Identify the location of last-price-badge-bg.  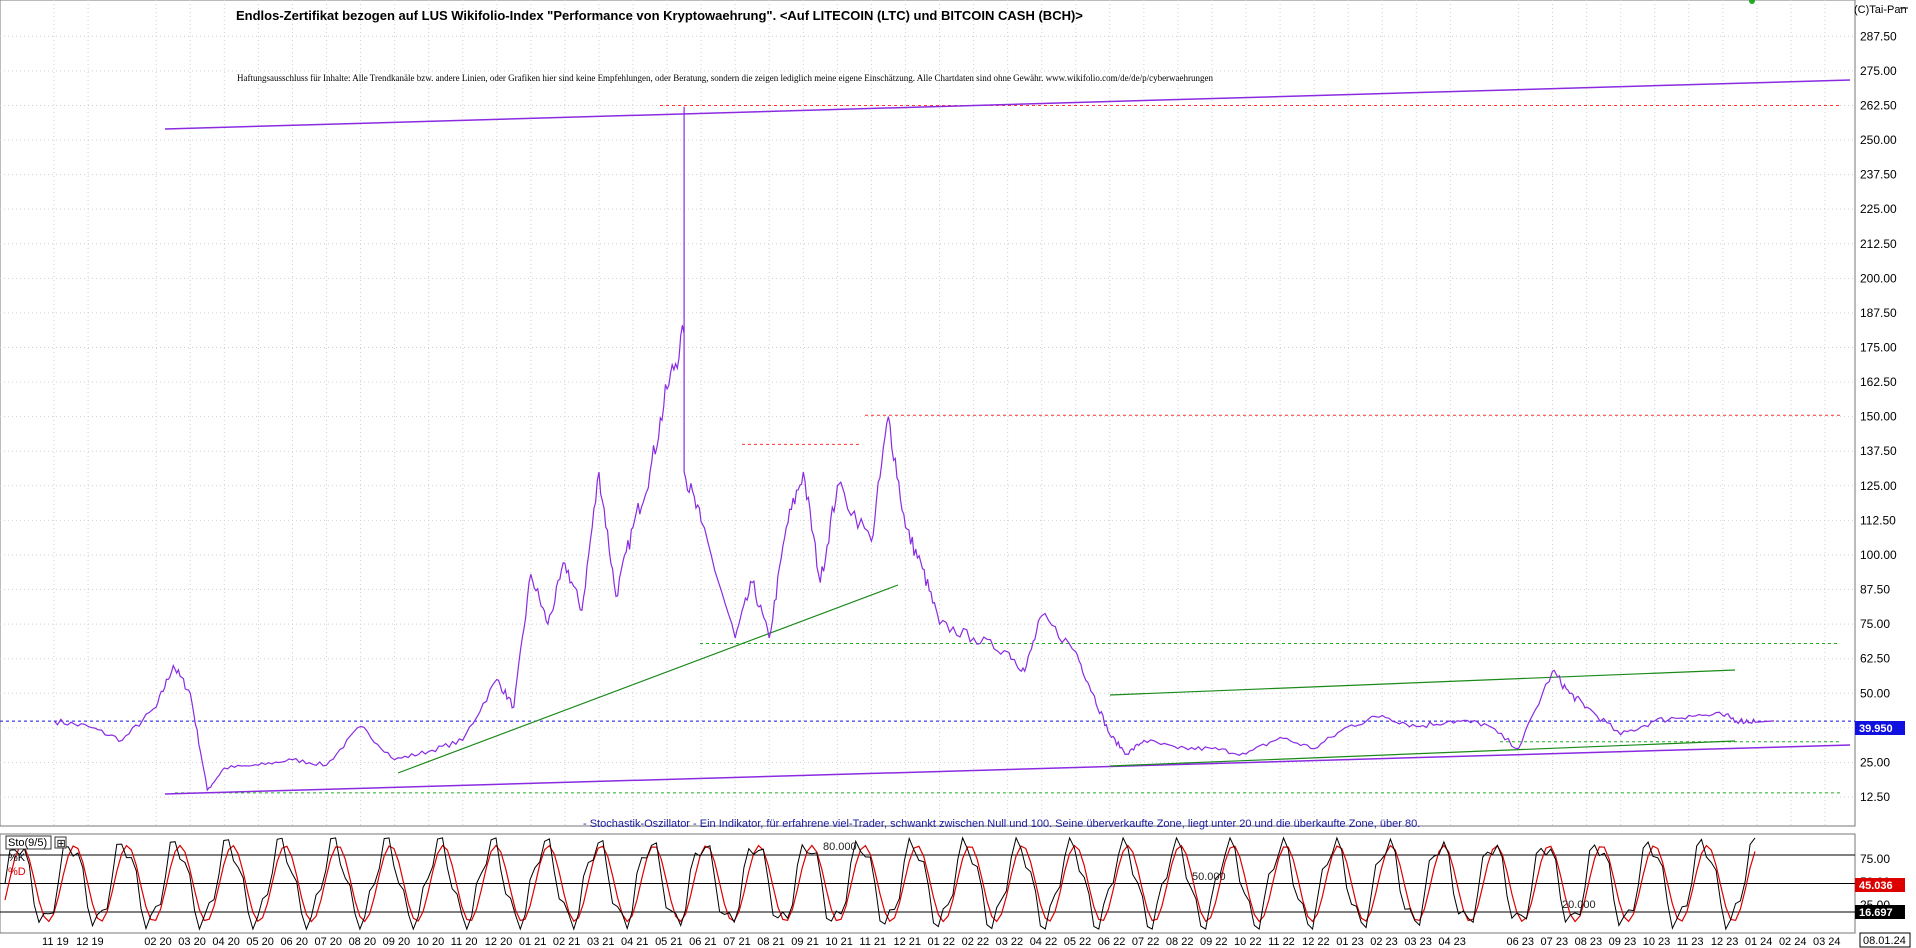
(1880, 728).